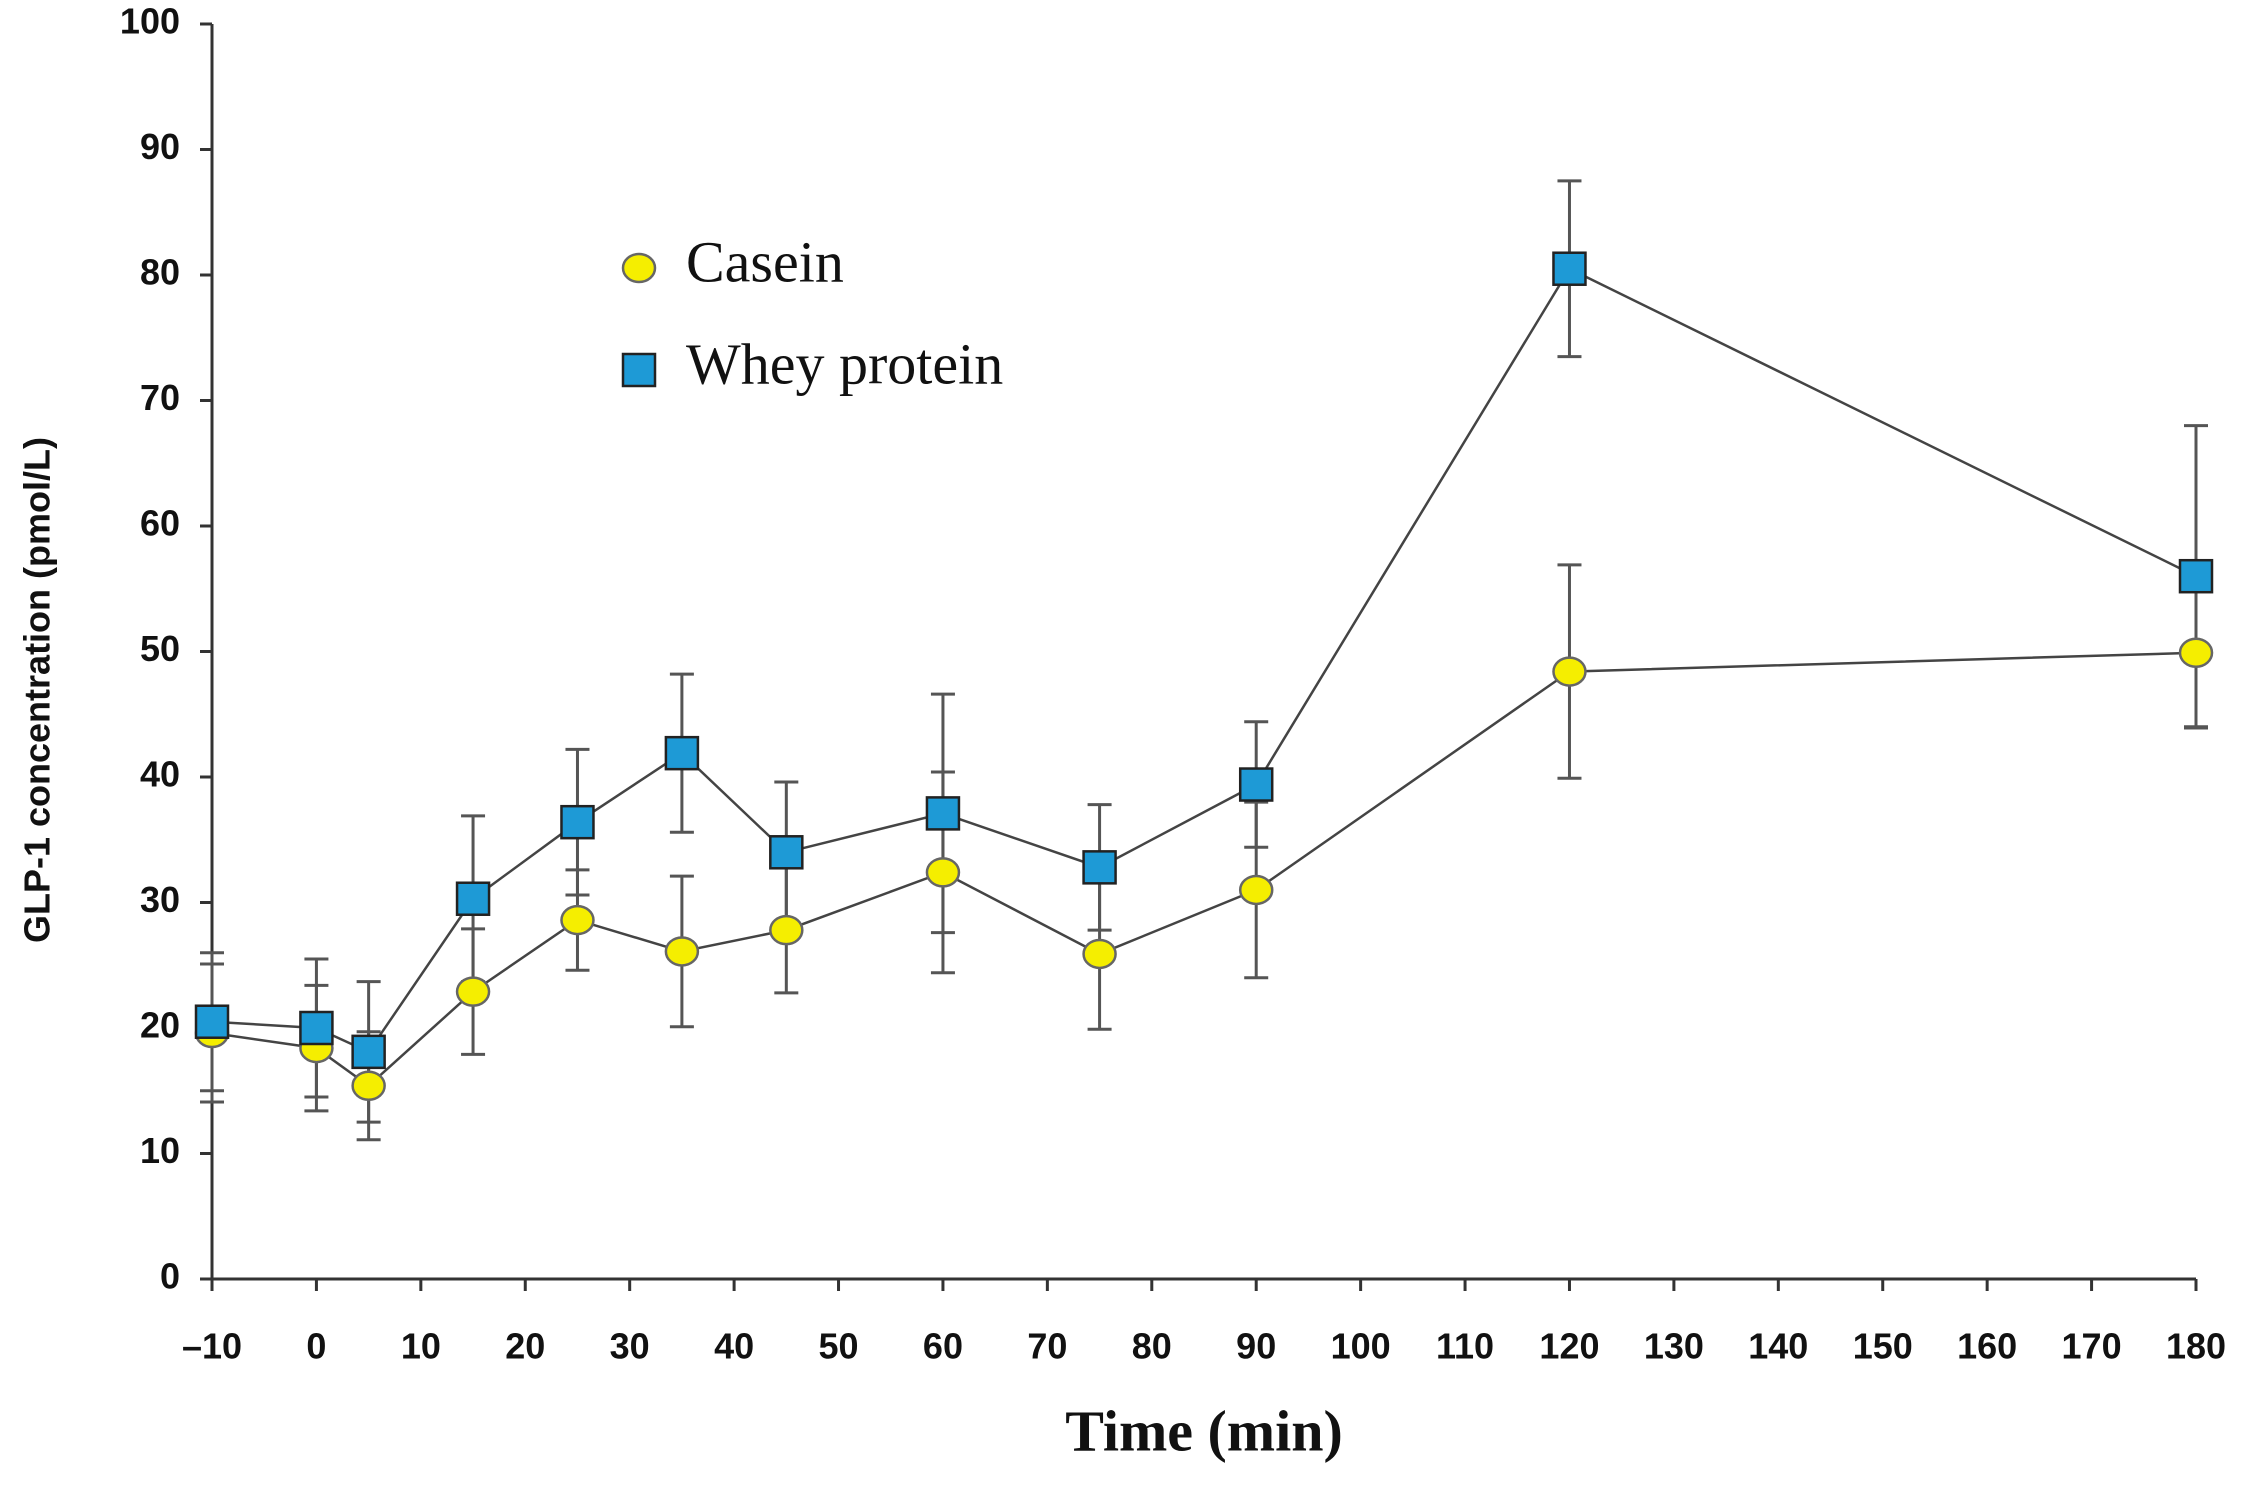 Image resolution: width=2250 pixels, height=1486 pixels. I want to click on legend-label: Whey protein, so click(844, 363).